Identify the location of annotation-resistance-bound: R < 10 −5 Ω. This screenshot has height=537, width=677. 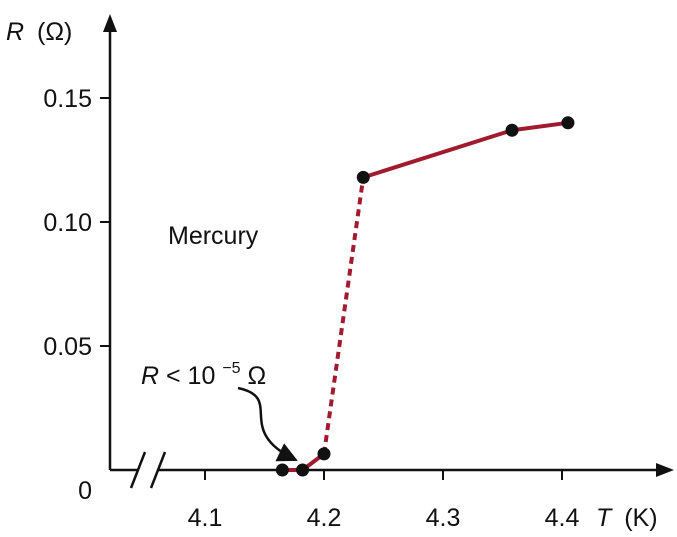
(203, 370).